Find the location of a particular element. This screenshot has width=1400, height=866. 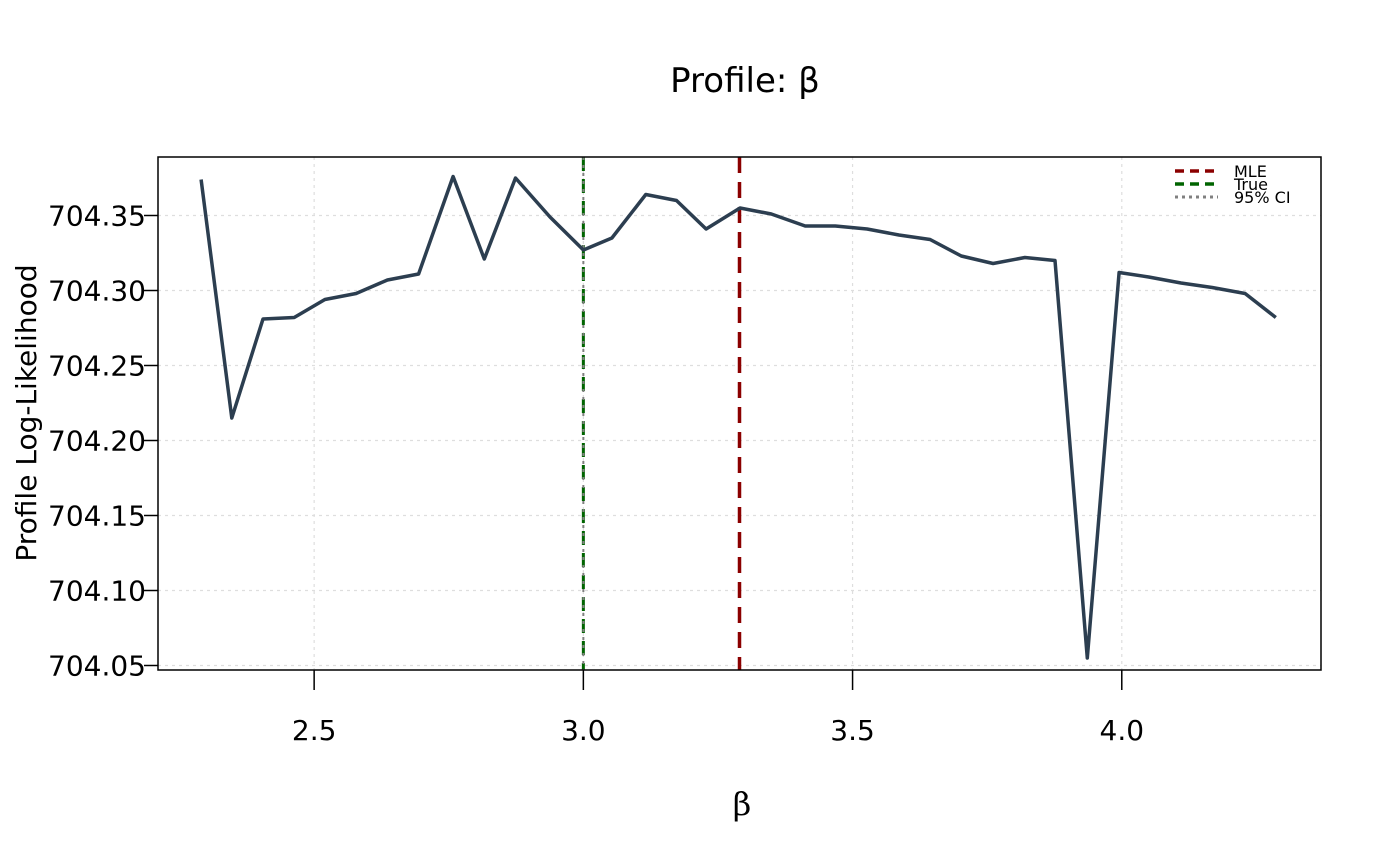

chart-title: Profile: β is located at coordinates (745, 81).